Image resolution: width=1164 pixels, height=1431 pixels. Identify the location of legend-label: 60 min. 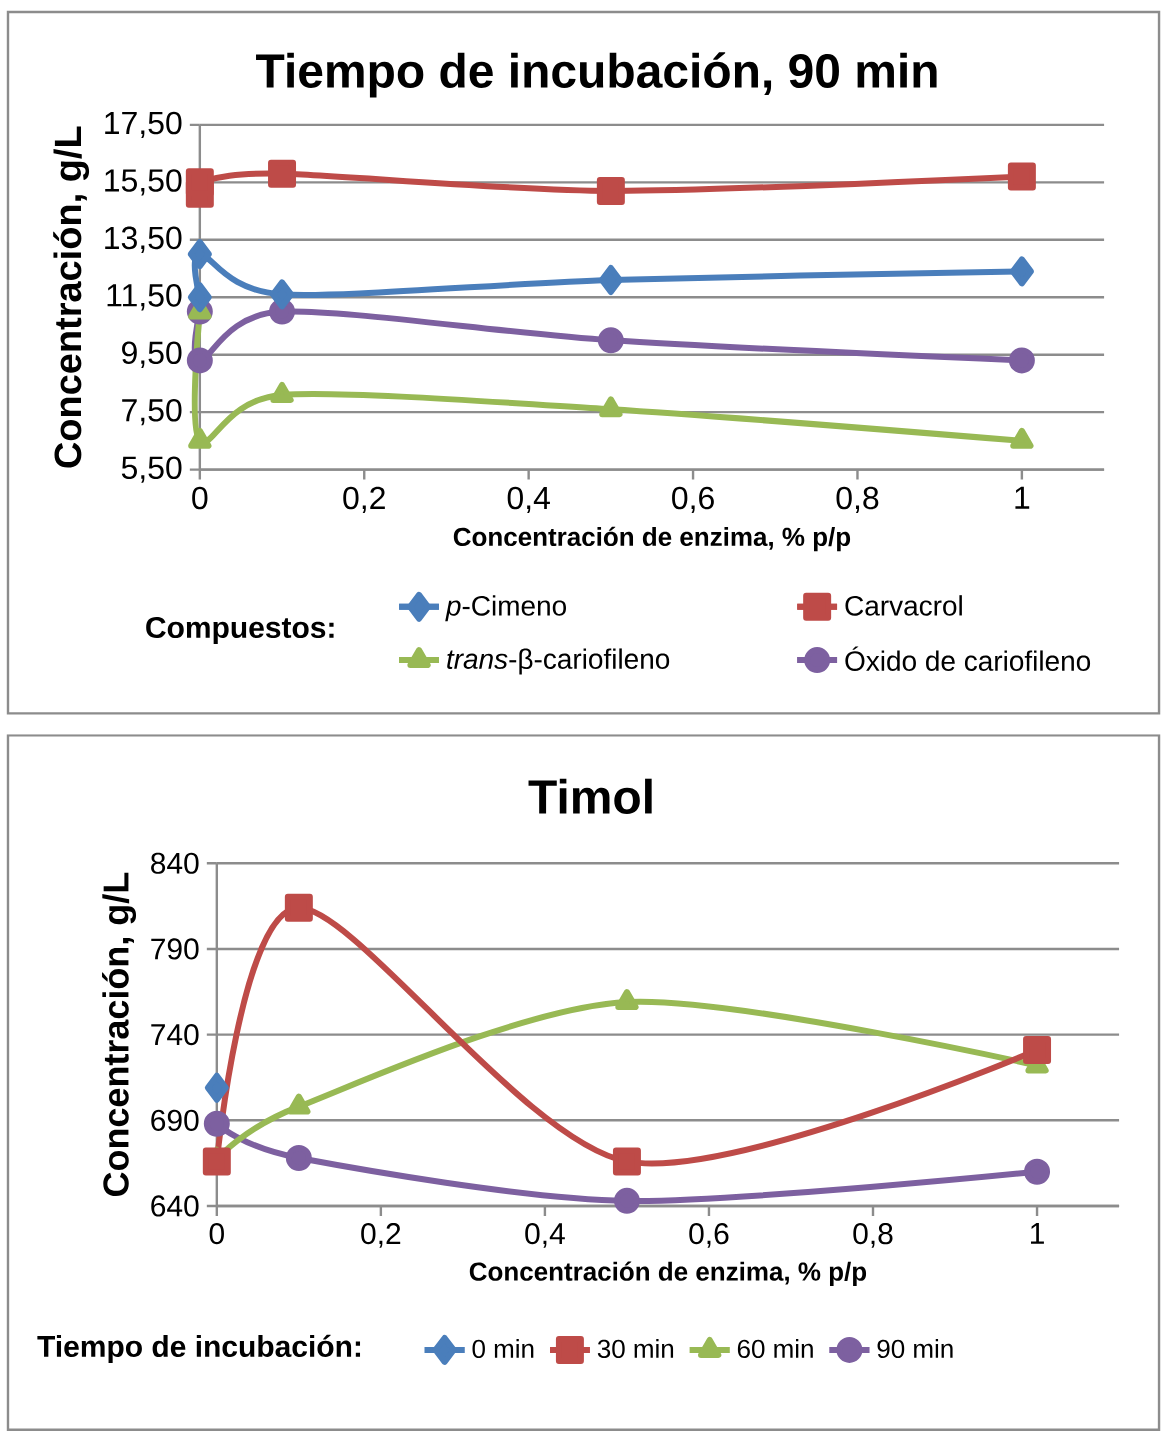
(775, 1349).